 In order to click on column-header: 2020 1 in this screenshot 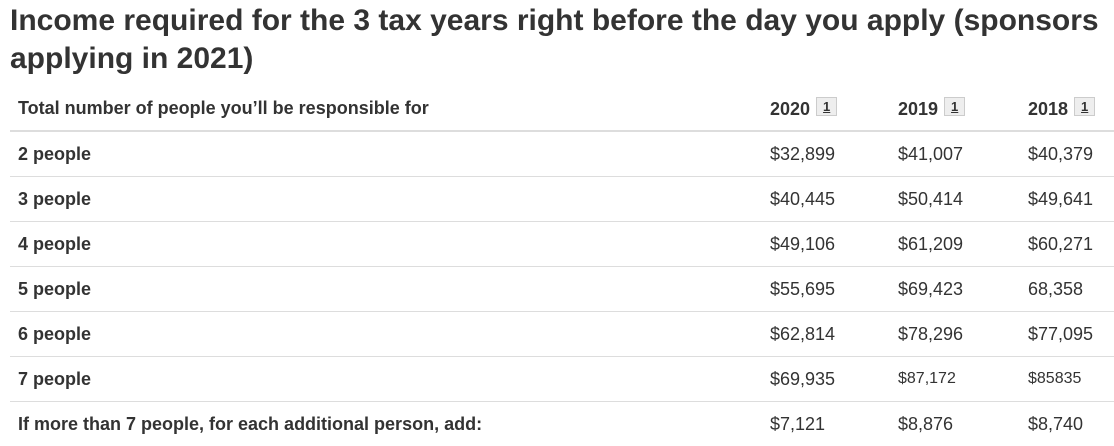, I will do `click(826, 108)`.